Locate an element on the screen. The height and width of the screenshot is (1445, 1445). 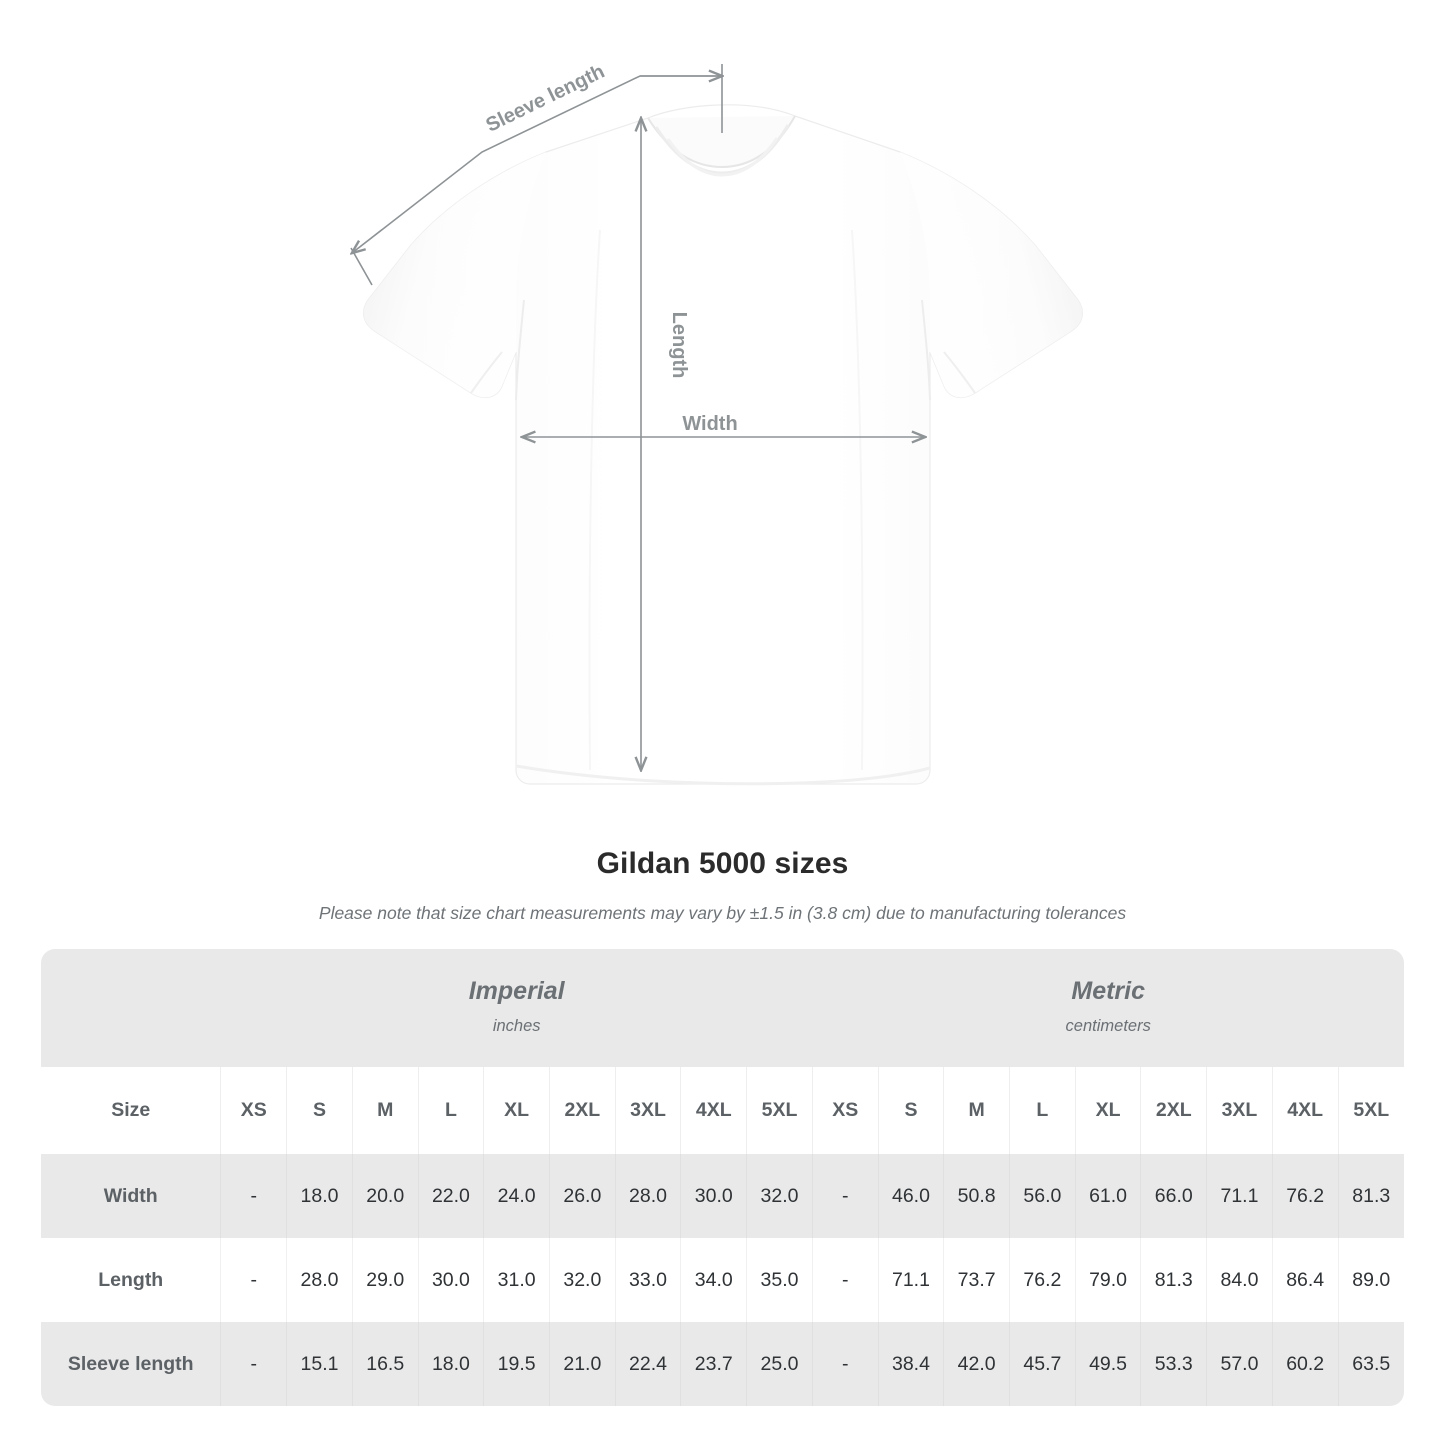
cell-length-metric-xs: - is located at coordinates (845, 1280).